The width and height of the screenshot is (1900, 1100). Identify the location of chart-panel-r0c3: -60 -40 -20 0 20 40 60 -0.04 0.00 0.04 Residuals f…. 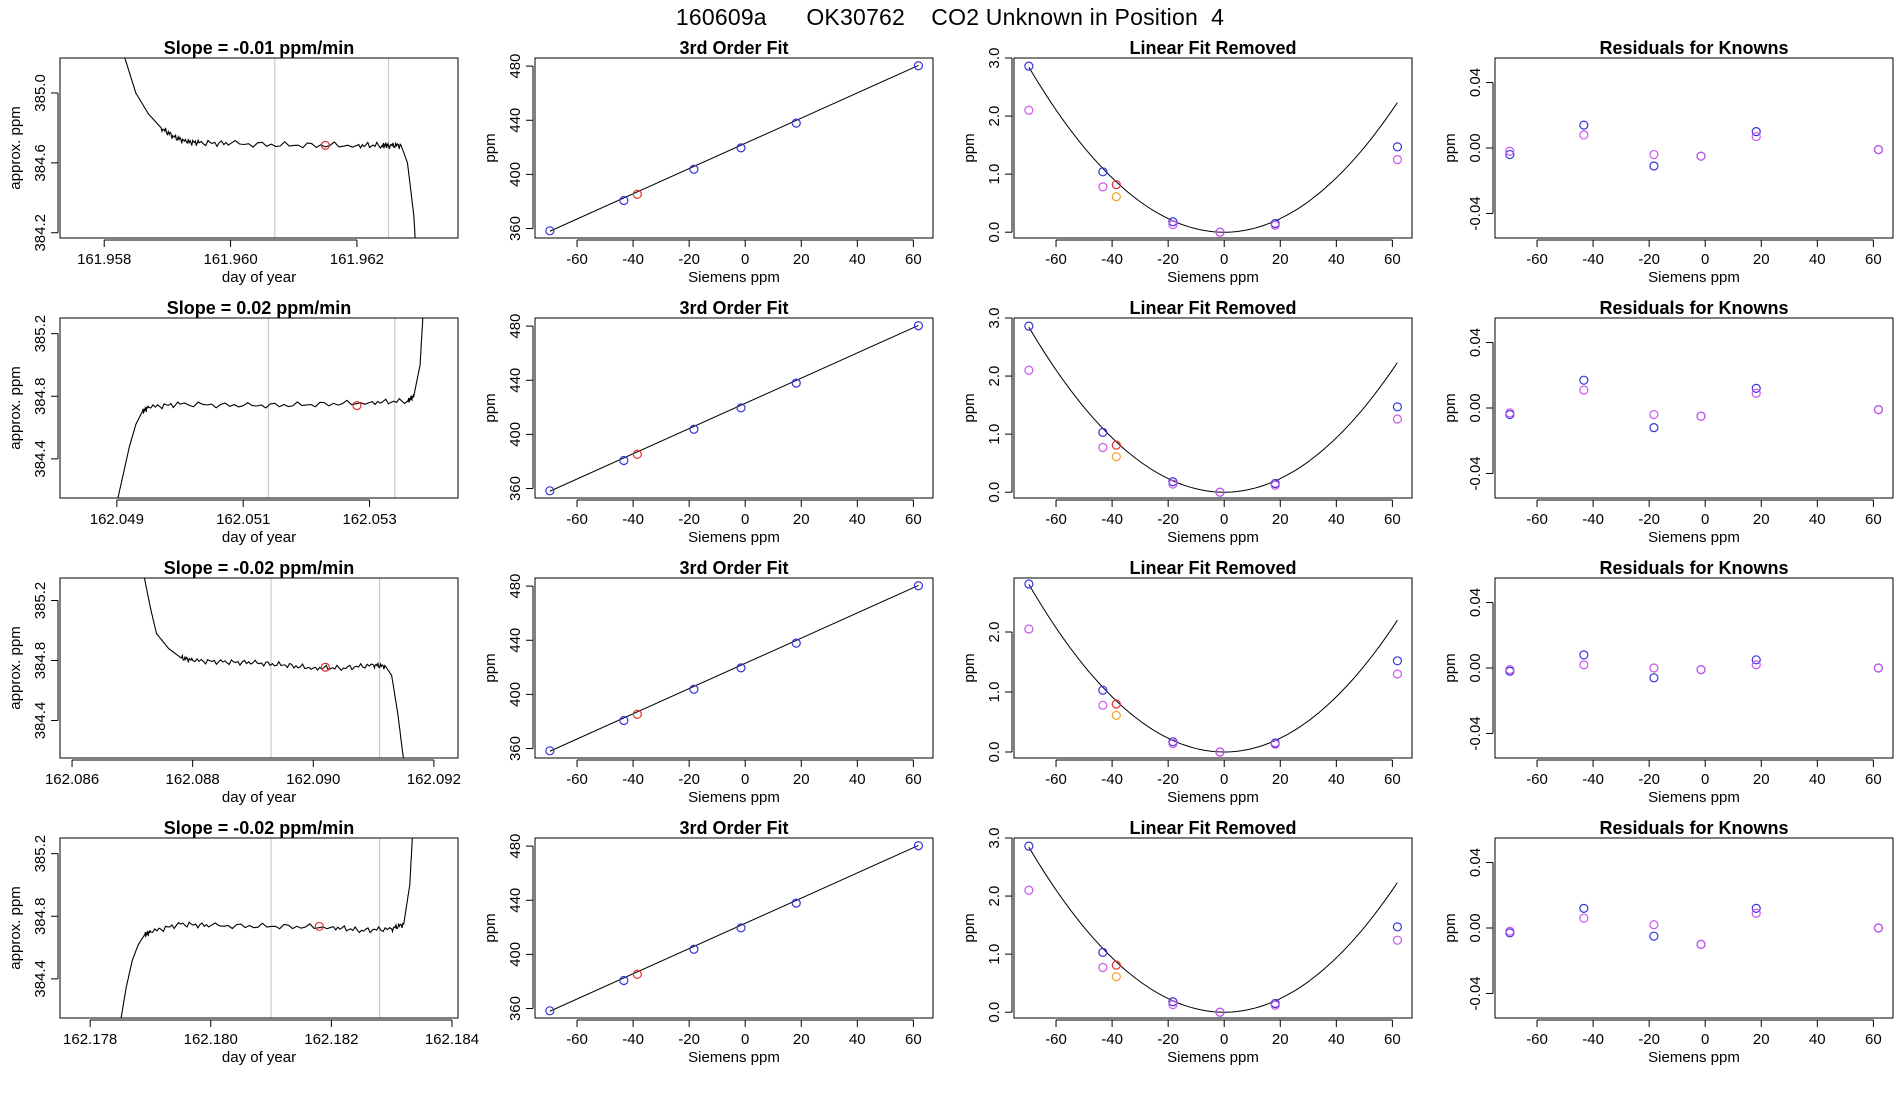
(1668, 162).